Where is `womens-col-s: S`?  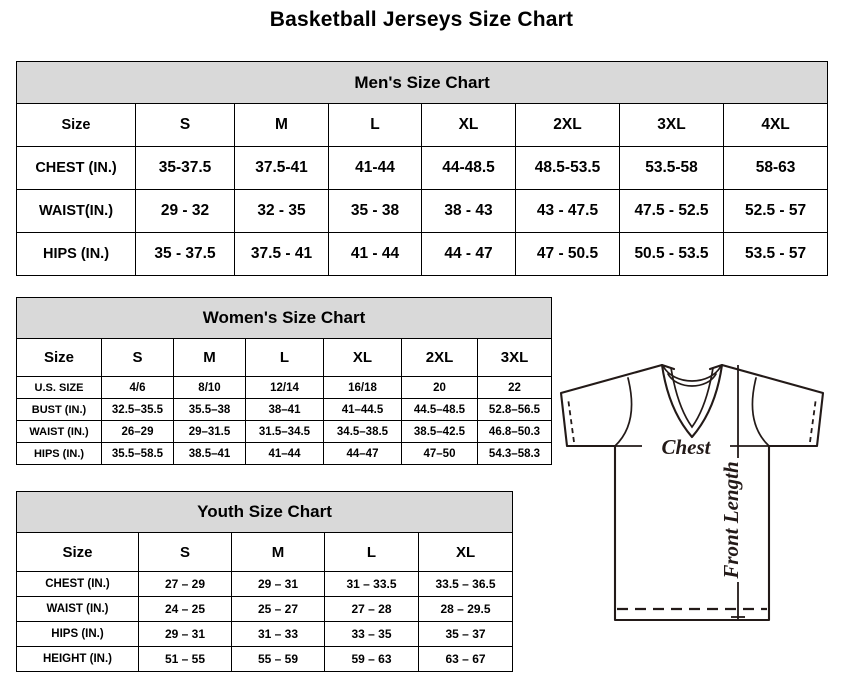 womens-col-s: S is located at coordinates (137, 357).